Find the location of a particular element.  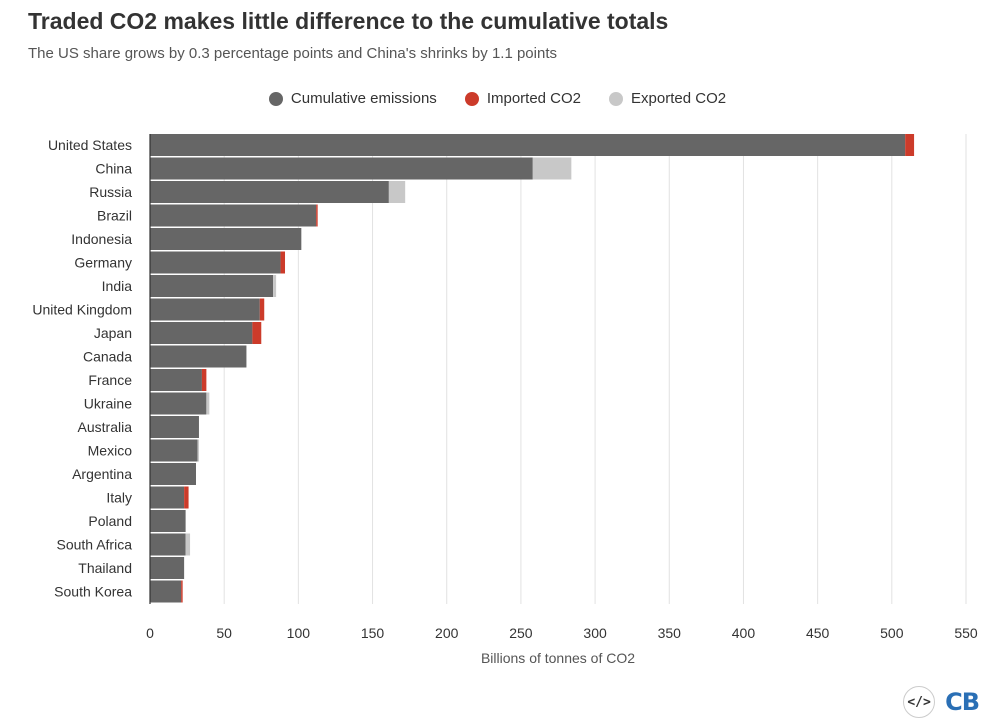

bar-ukraine-exported-co2 is located at coordinates (208, 403).